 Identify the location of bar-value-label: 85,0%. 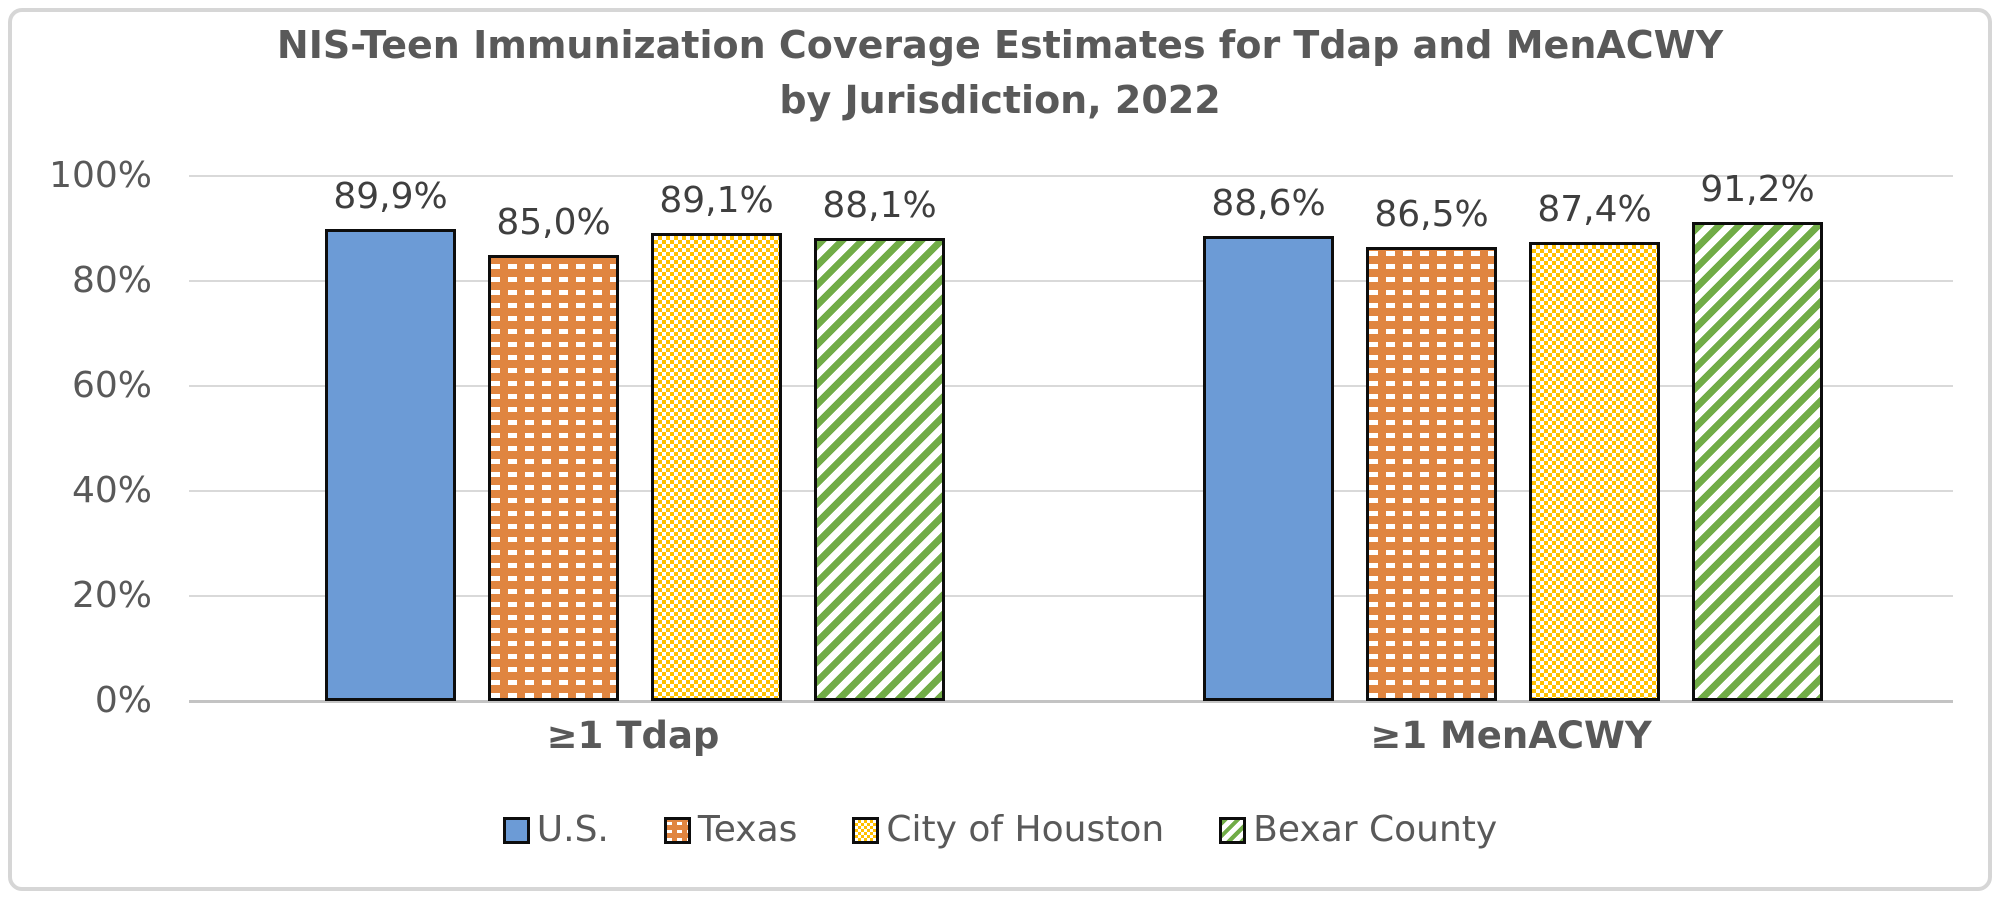
(553, 222).